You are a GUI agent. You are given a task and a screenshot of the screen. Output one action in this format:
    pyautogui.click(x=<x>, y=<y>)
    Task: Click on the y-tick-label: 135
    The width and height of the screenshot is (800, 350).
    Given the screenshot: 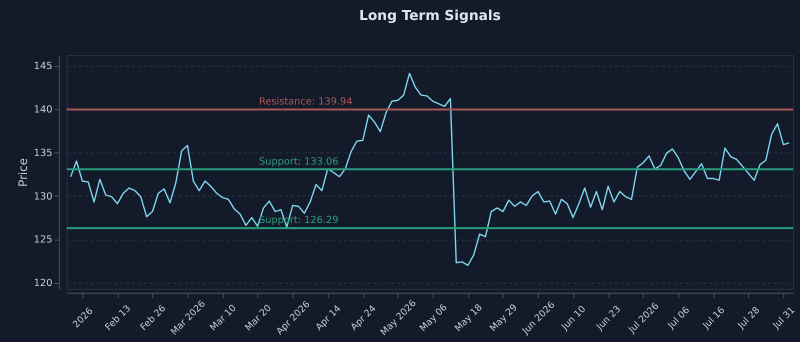 What is the action you would take?
    pyautogui.click(x=43, y=153)
    